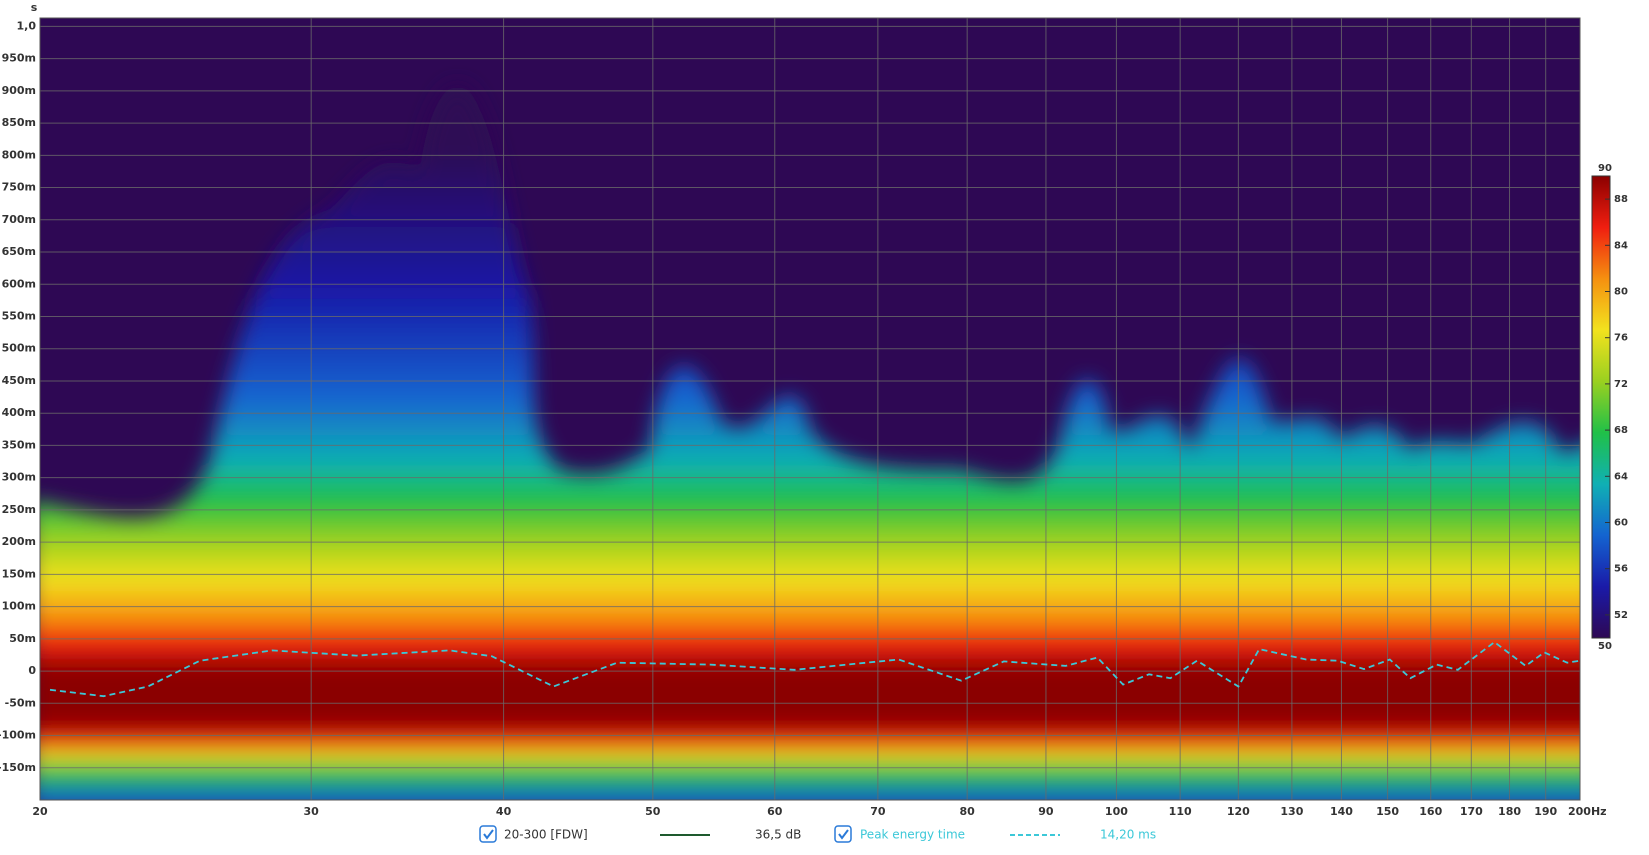  I want to click on y-tick-label: 350m, so click(19, 444).